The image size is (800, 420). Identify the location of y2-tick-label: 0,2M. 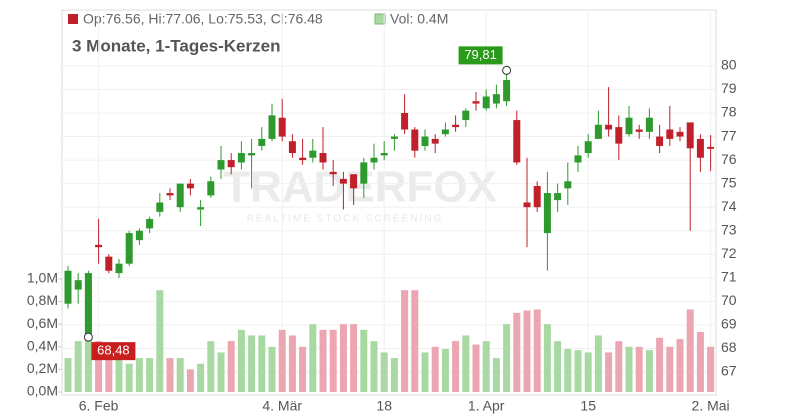
(42, 368).